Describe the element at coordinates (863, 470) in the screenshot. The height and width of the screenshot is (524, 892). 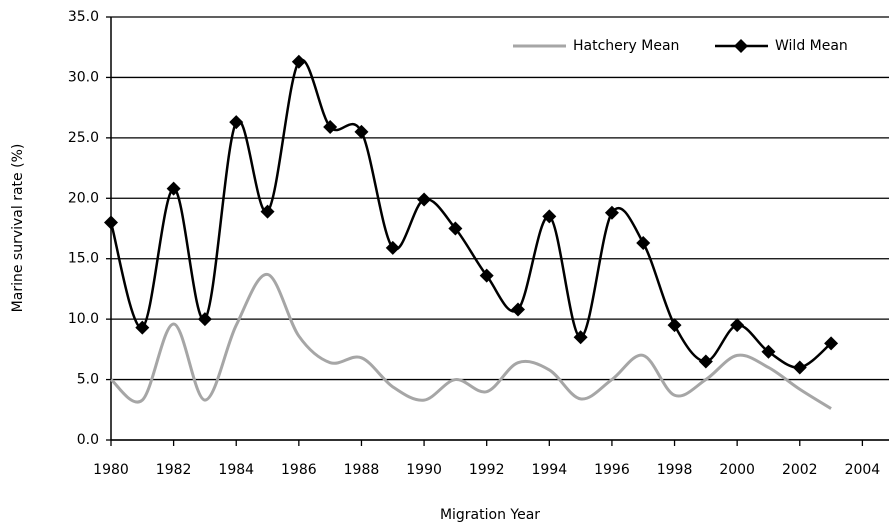
I see `x-tick-label: 2004` at that location.